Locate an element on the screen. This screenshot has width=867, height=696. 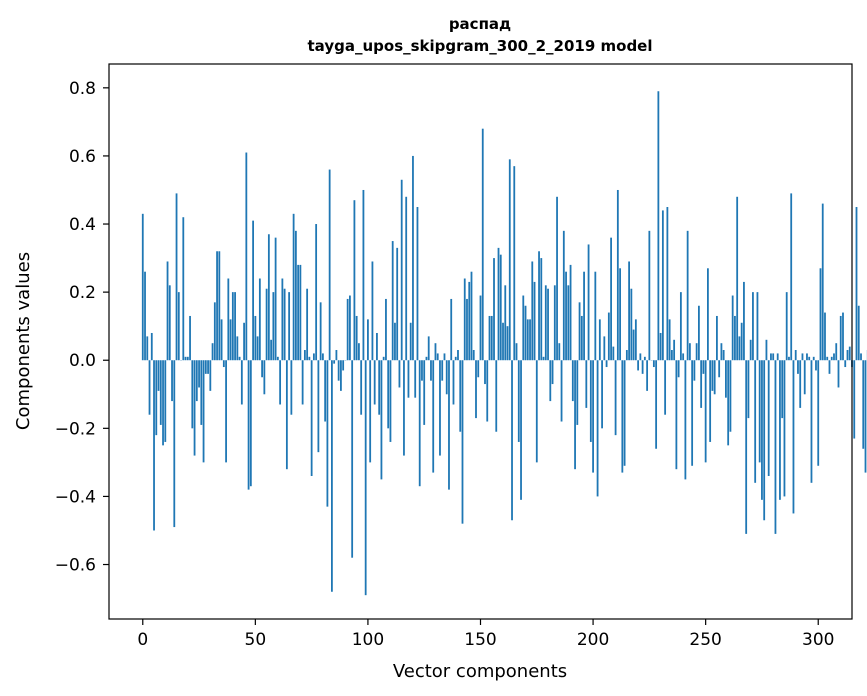
y-axis-ticks: −0.6 −0.4 −0.2 0.0 0.2 0.4 0.6 0.8 is located at coordinates (82, 327).